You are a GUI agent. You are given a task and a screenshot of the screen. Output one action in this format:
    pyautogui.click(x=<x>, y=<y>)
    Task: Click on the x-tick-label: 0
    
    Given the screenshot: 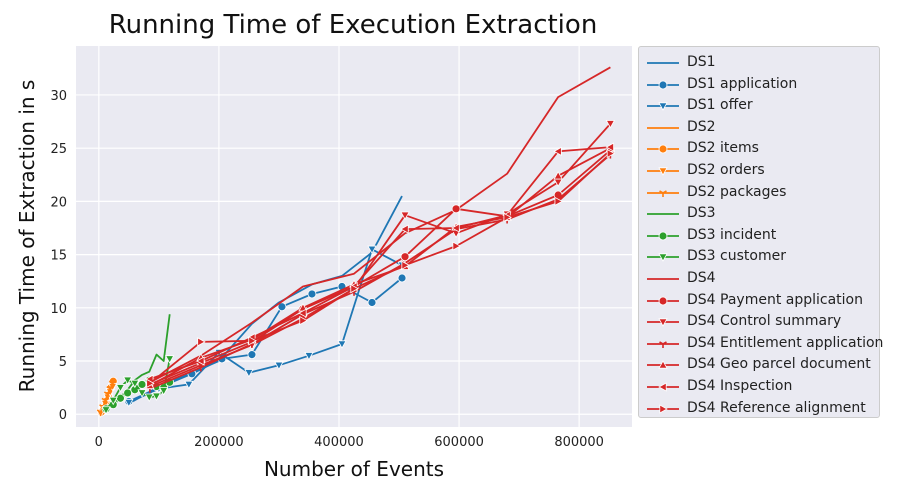 What is the action you would take?
    pyautogui.click(x=99, y=442)
    